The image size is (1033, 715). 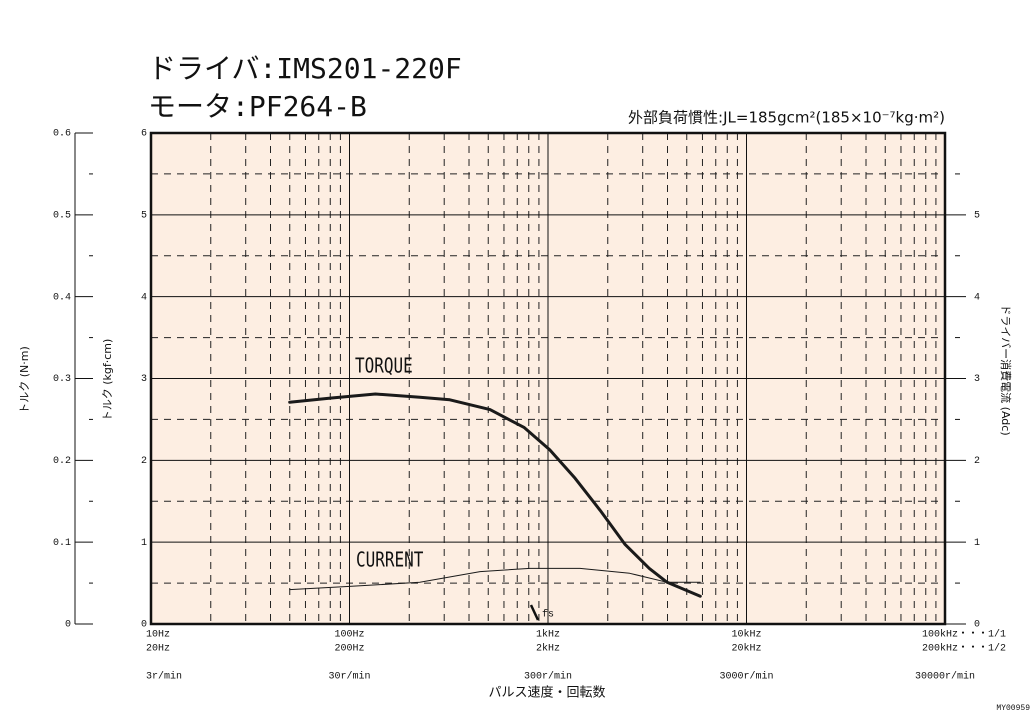 What do you see at coordinates (964, 635) in the screenshot?
I see `x-tick-label: 100kHz・・・1/1` at bounding box center [964, 635].